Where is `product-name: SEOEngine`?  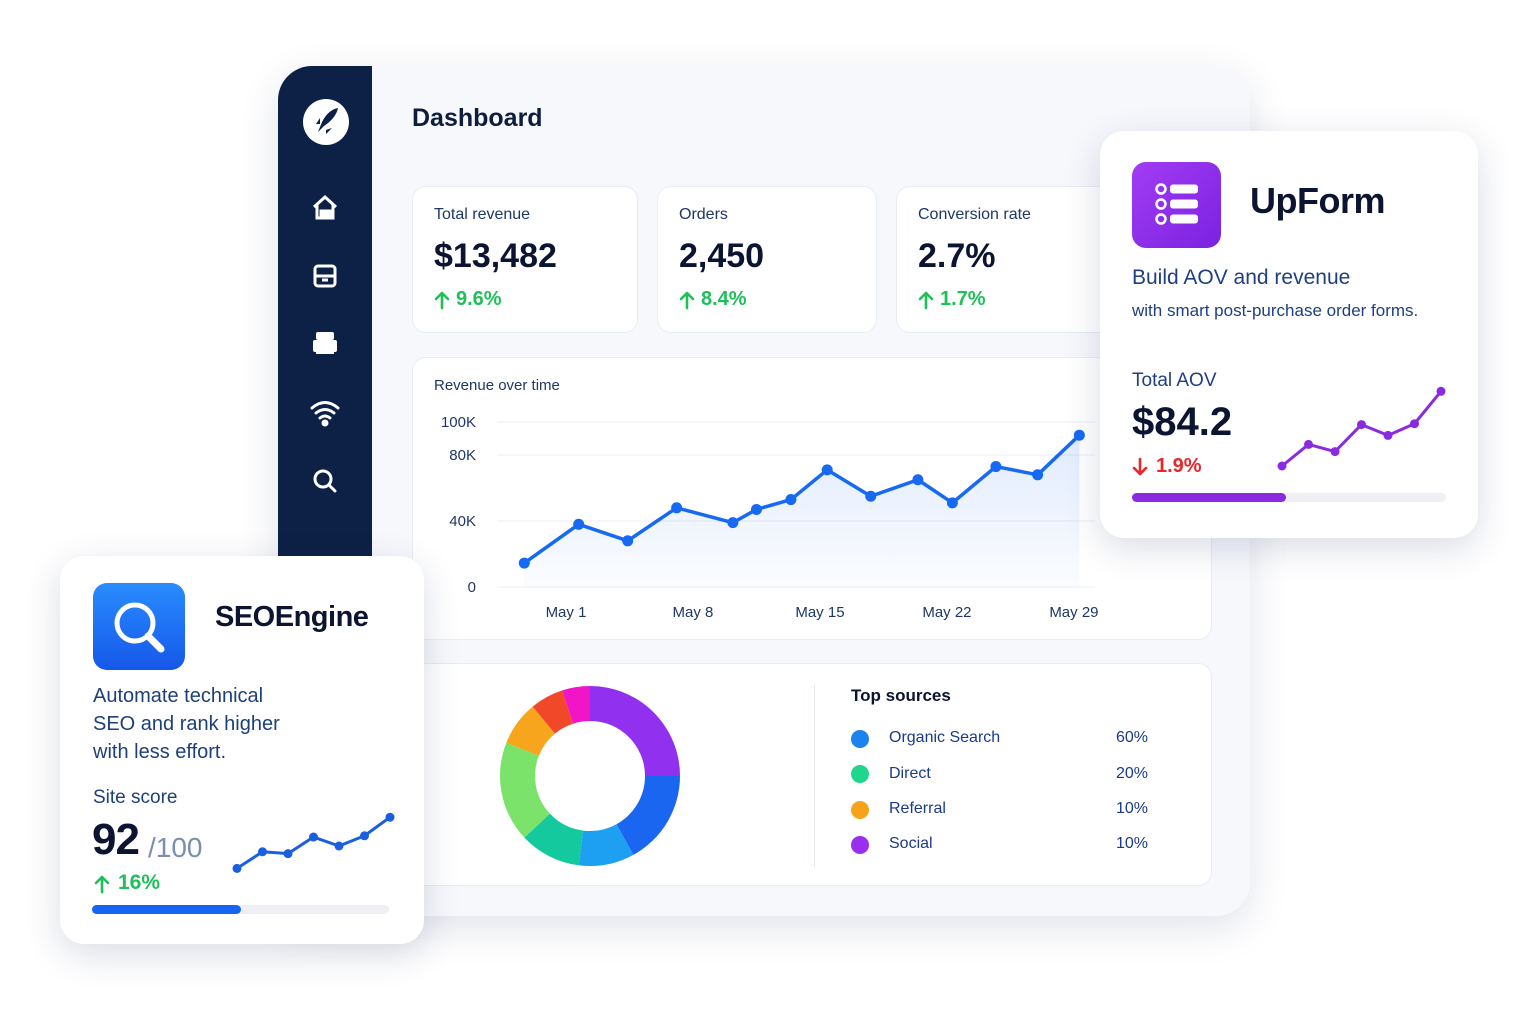
product-name: SEOEngine is located at coordinates (292, 617).